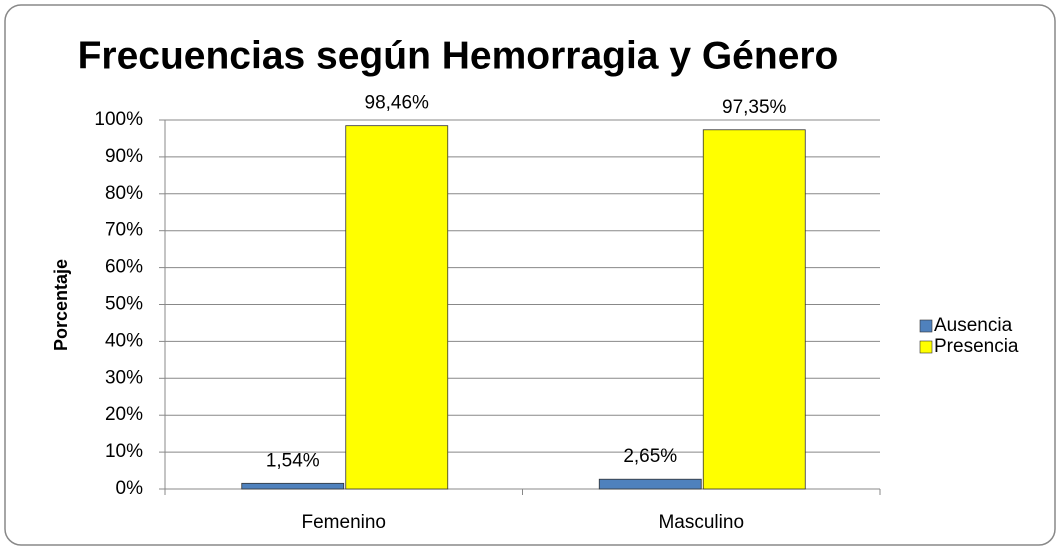 Image resolution: width=1063 pixels, height=552 pixels. What do you see at coordinates (650, 456) in the screenshot?
I see `value-label: 2,65%` at bounding box center [650, 456].